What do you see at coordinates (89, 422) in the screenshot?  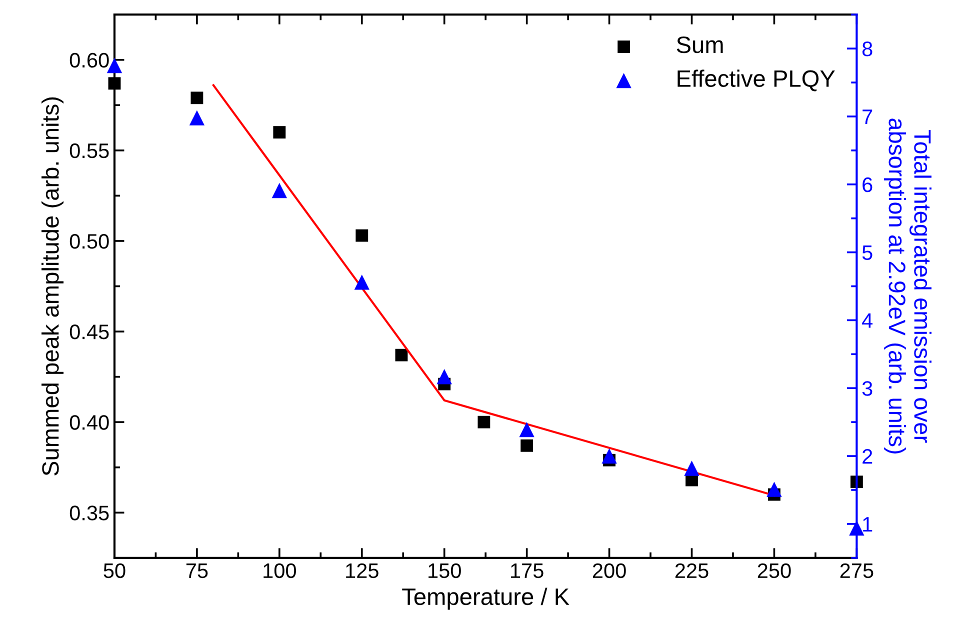 I see `y-tick-label: 0.40` at bounding box center [89, 422].